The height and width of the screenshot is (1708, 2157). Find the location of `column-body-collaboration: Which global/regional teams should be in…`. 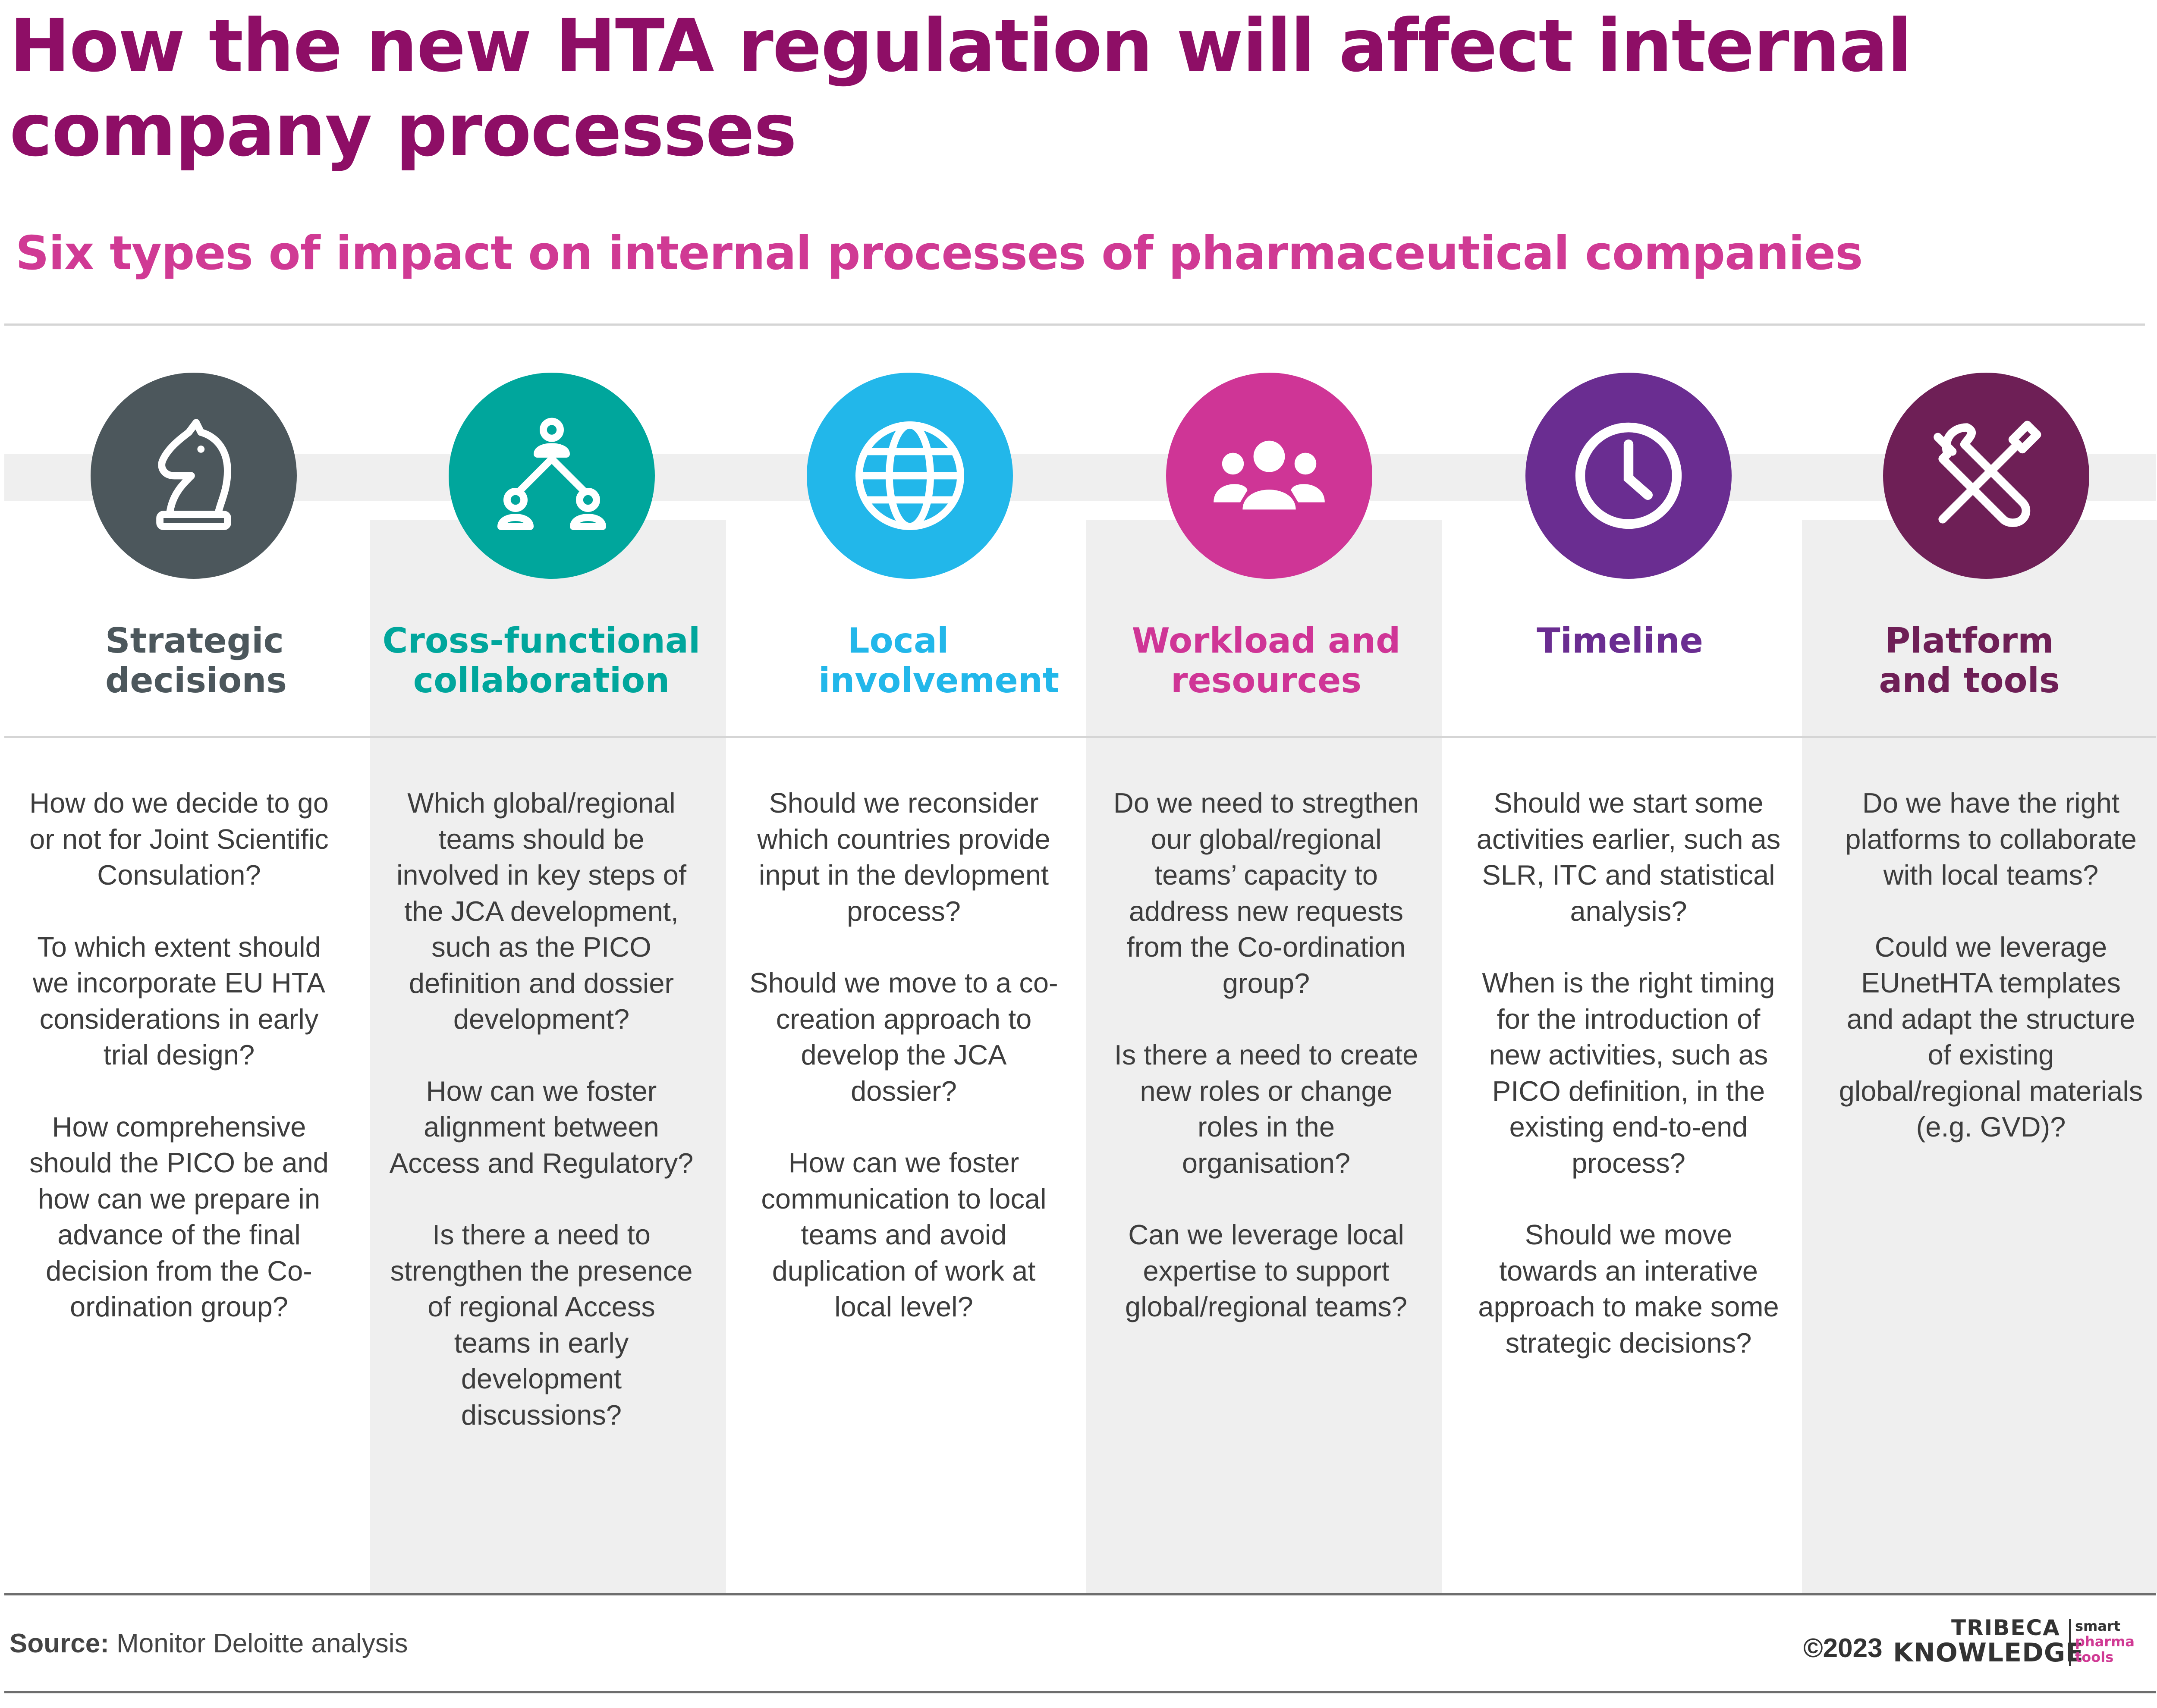

column-body-collaboration: Which global/regional teams should be in… is located at coordinates (541, 1127).